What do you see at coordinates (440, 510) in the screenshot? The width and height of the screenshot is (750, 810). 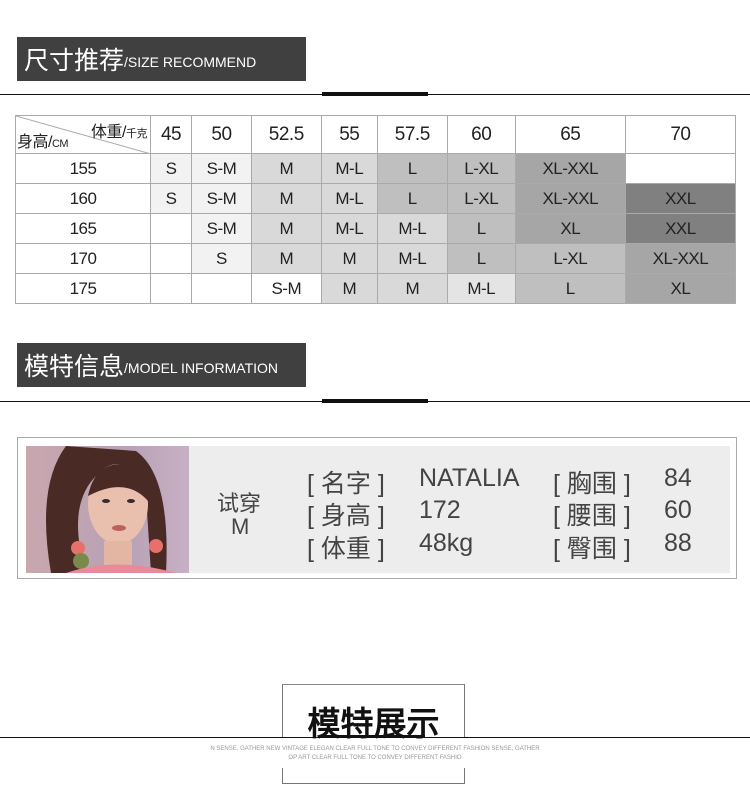 I see `height-value: 172` at bounding box center [440, 510].